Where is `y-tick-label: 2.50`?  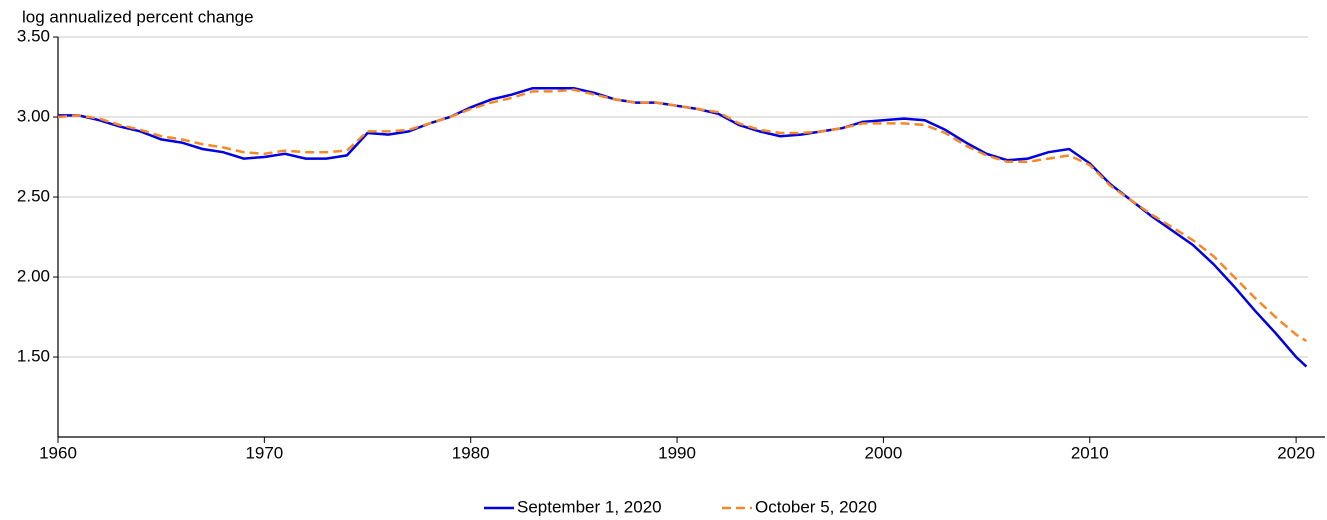 y-tick-label: 2.50 is located at coordinates (33, 195).